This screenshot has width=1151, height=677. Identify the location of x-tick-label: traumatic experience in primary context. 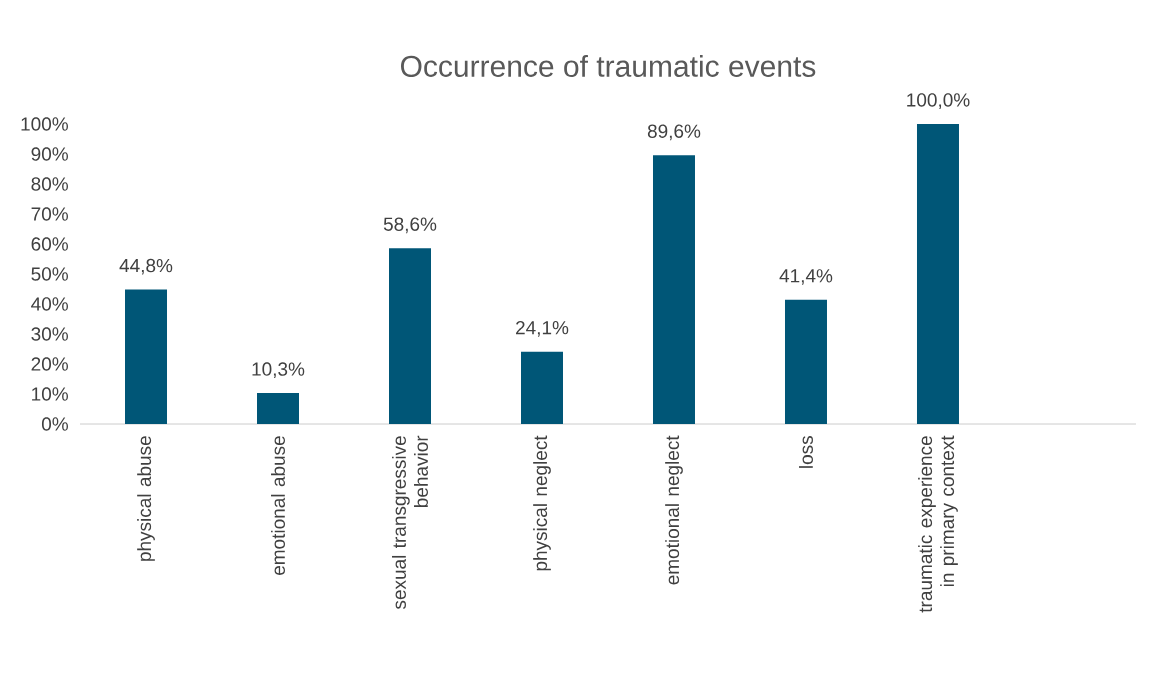
(938, 524).